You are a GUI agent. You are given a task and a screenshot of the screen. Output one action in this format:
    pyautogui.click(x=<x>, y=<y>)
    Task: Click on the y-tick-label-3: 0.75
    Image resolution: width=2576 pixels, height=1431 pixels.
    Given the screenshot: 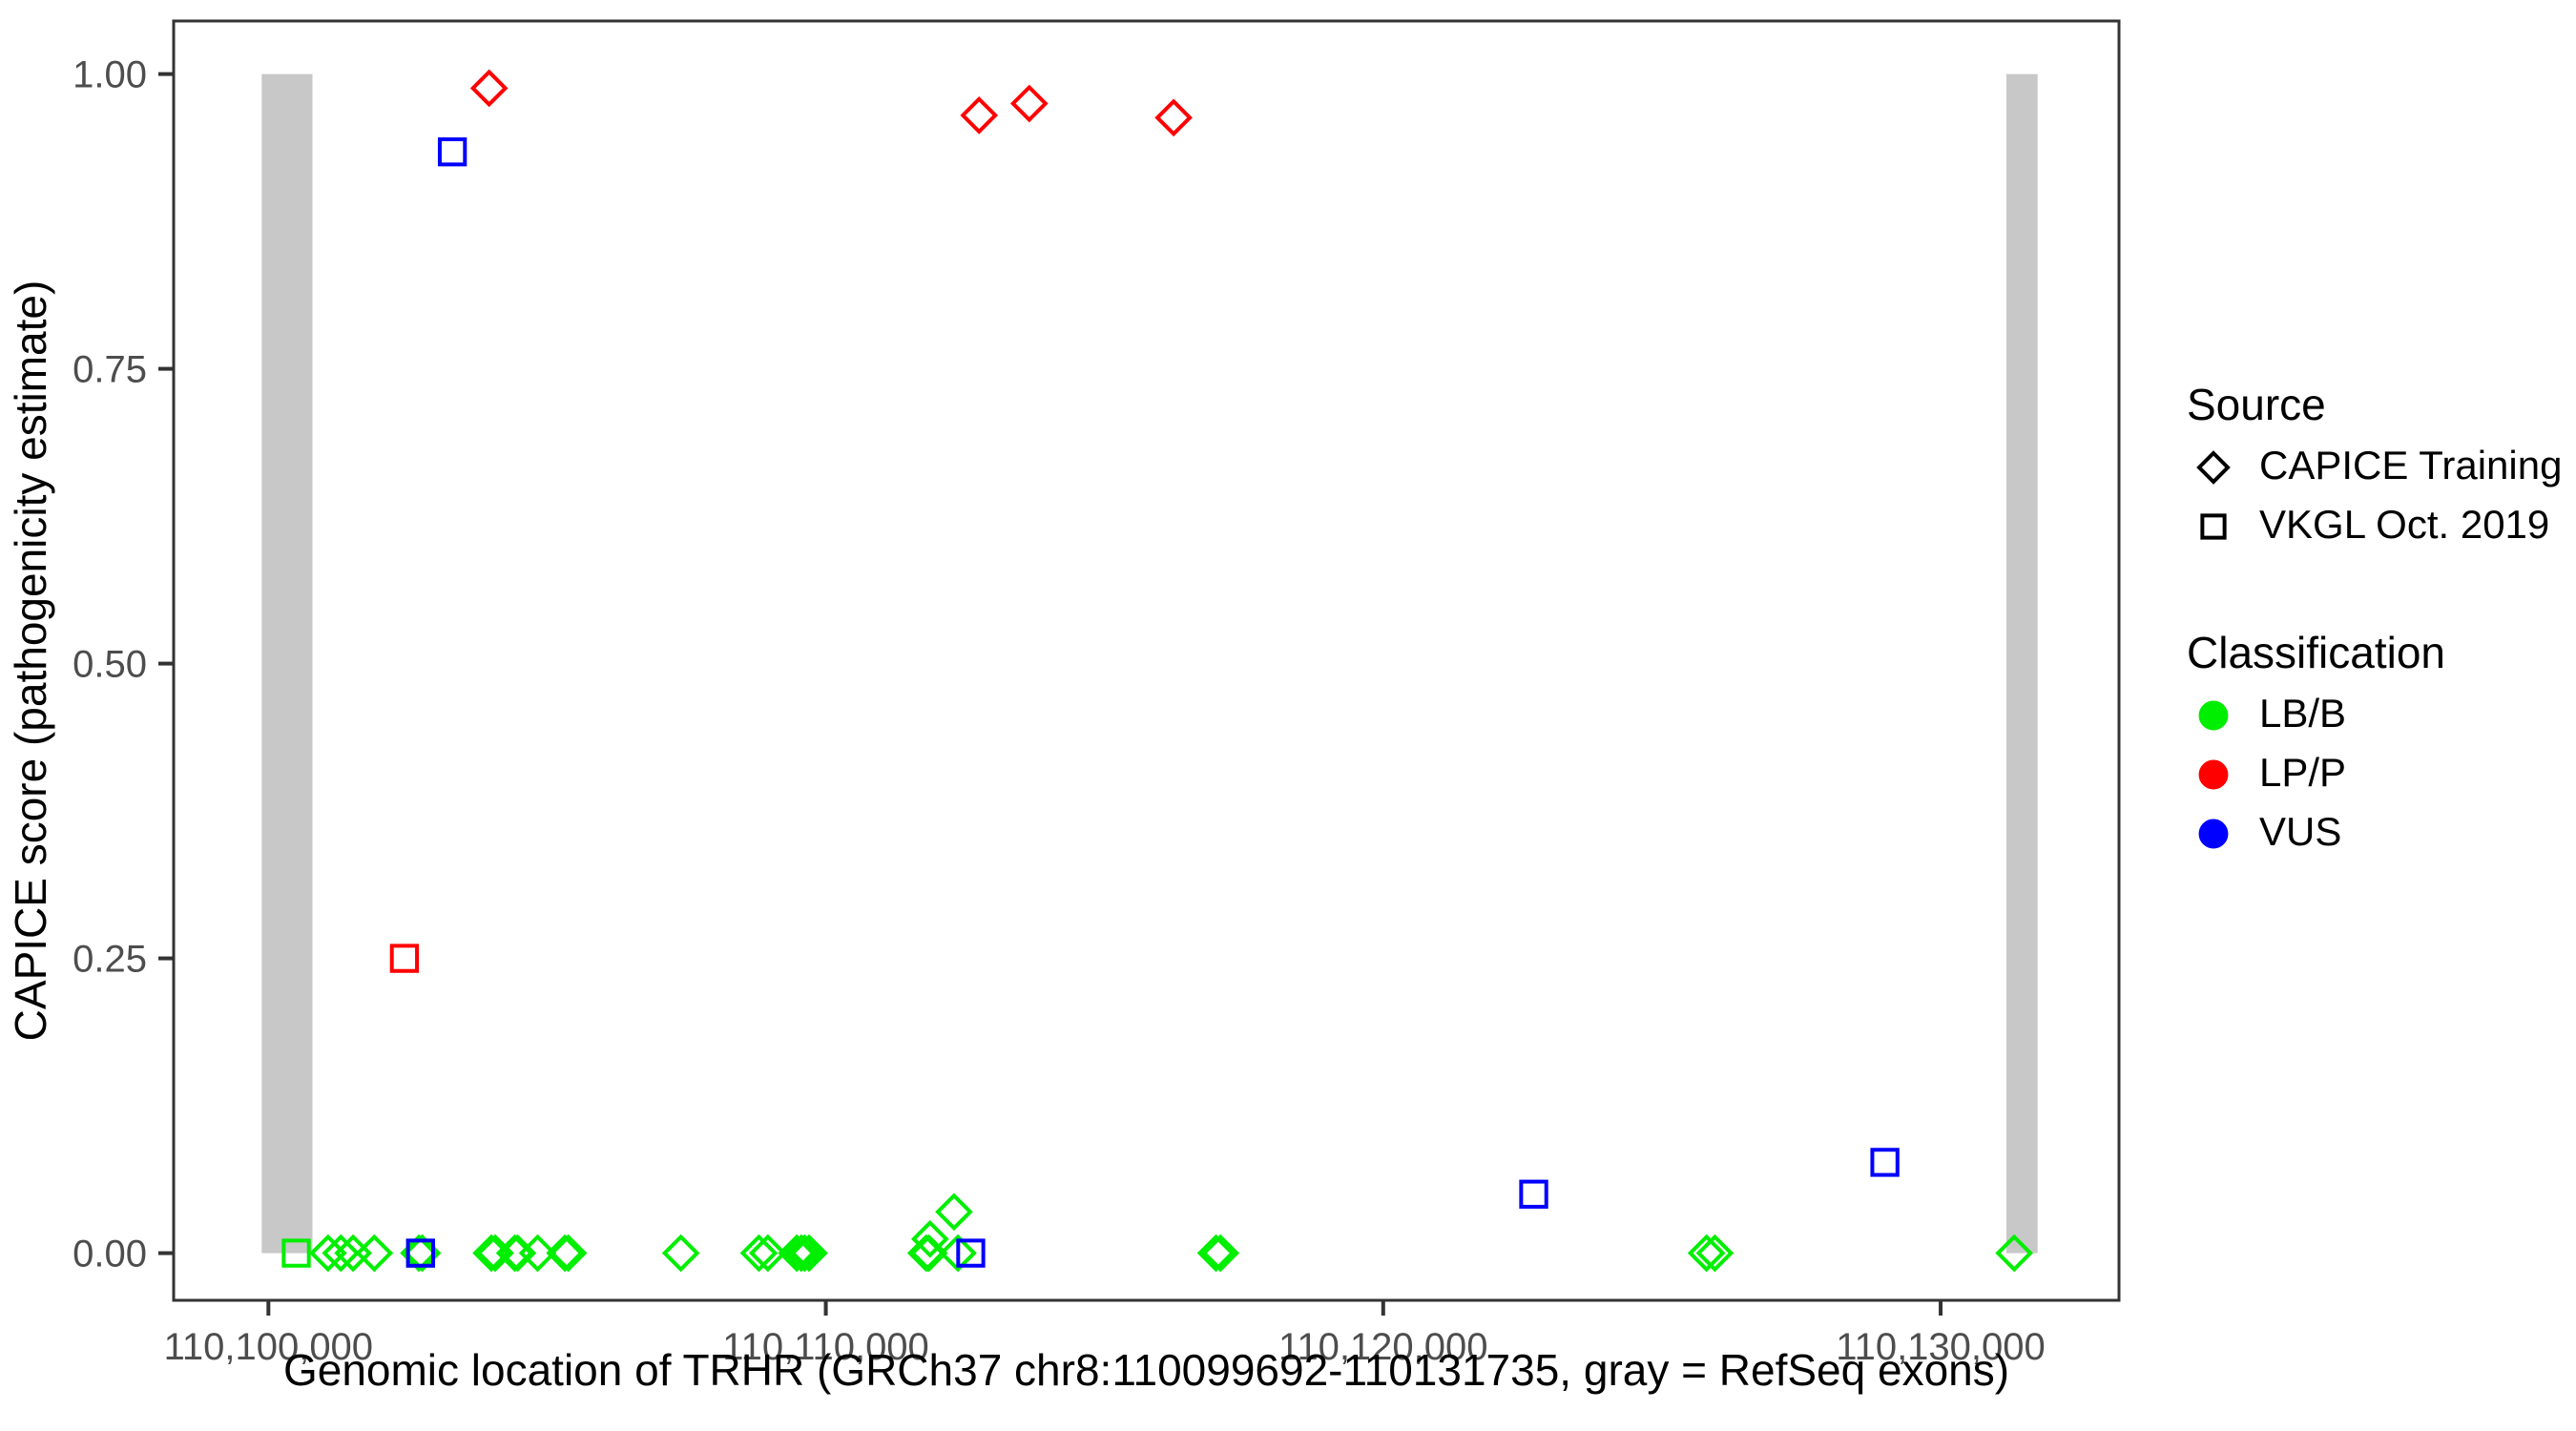 What is the action you would take?
    pyautogui.click(x=110, y=370)
    